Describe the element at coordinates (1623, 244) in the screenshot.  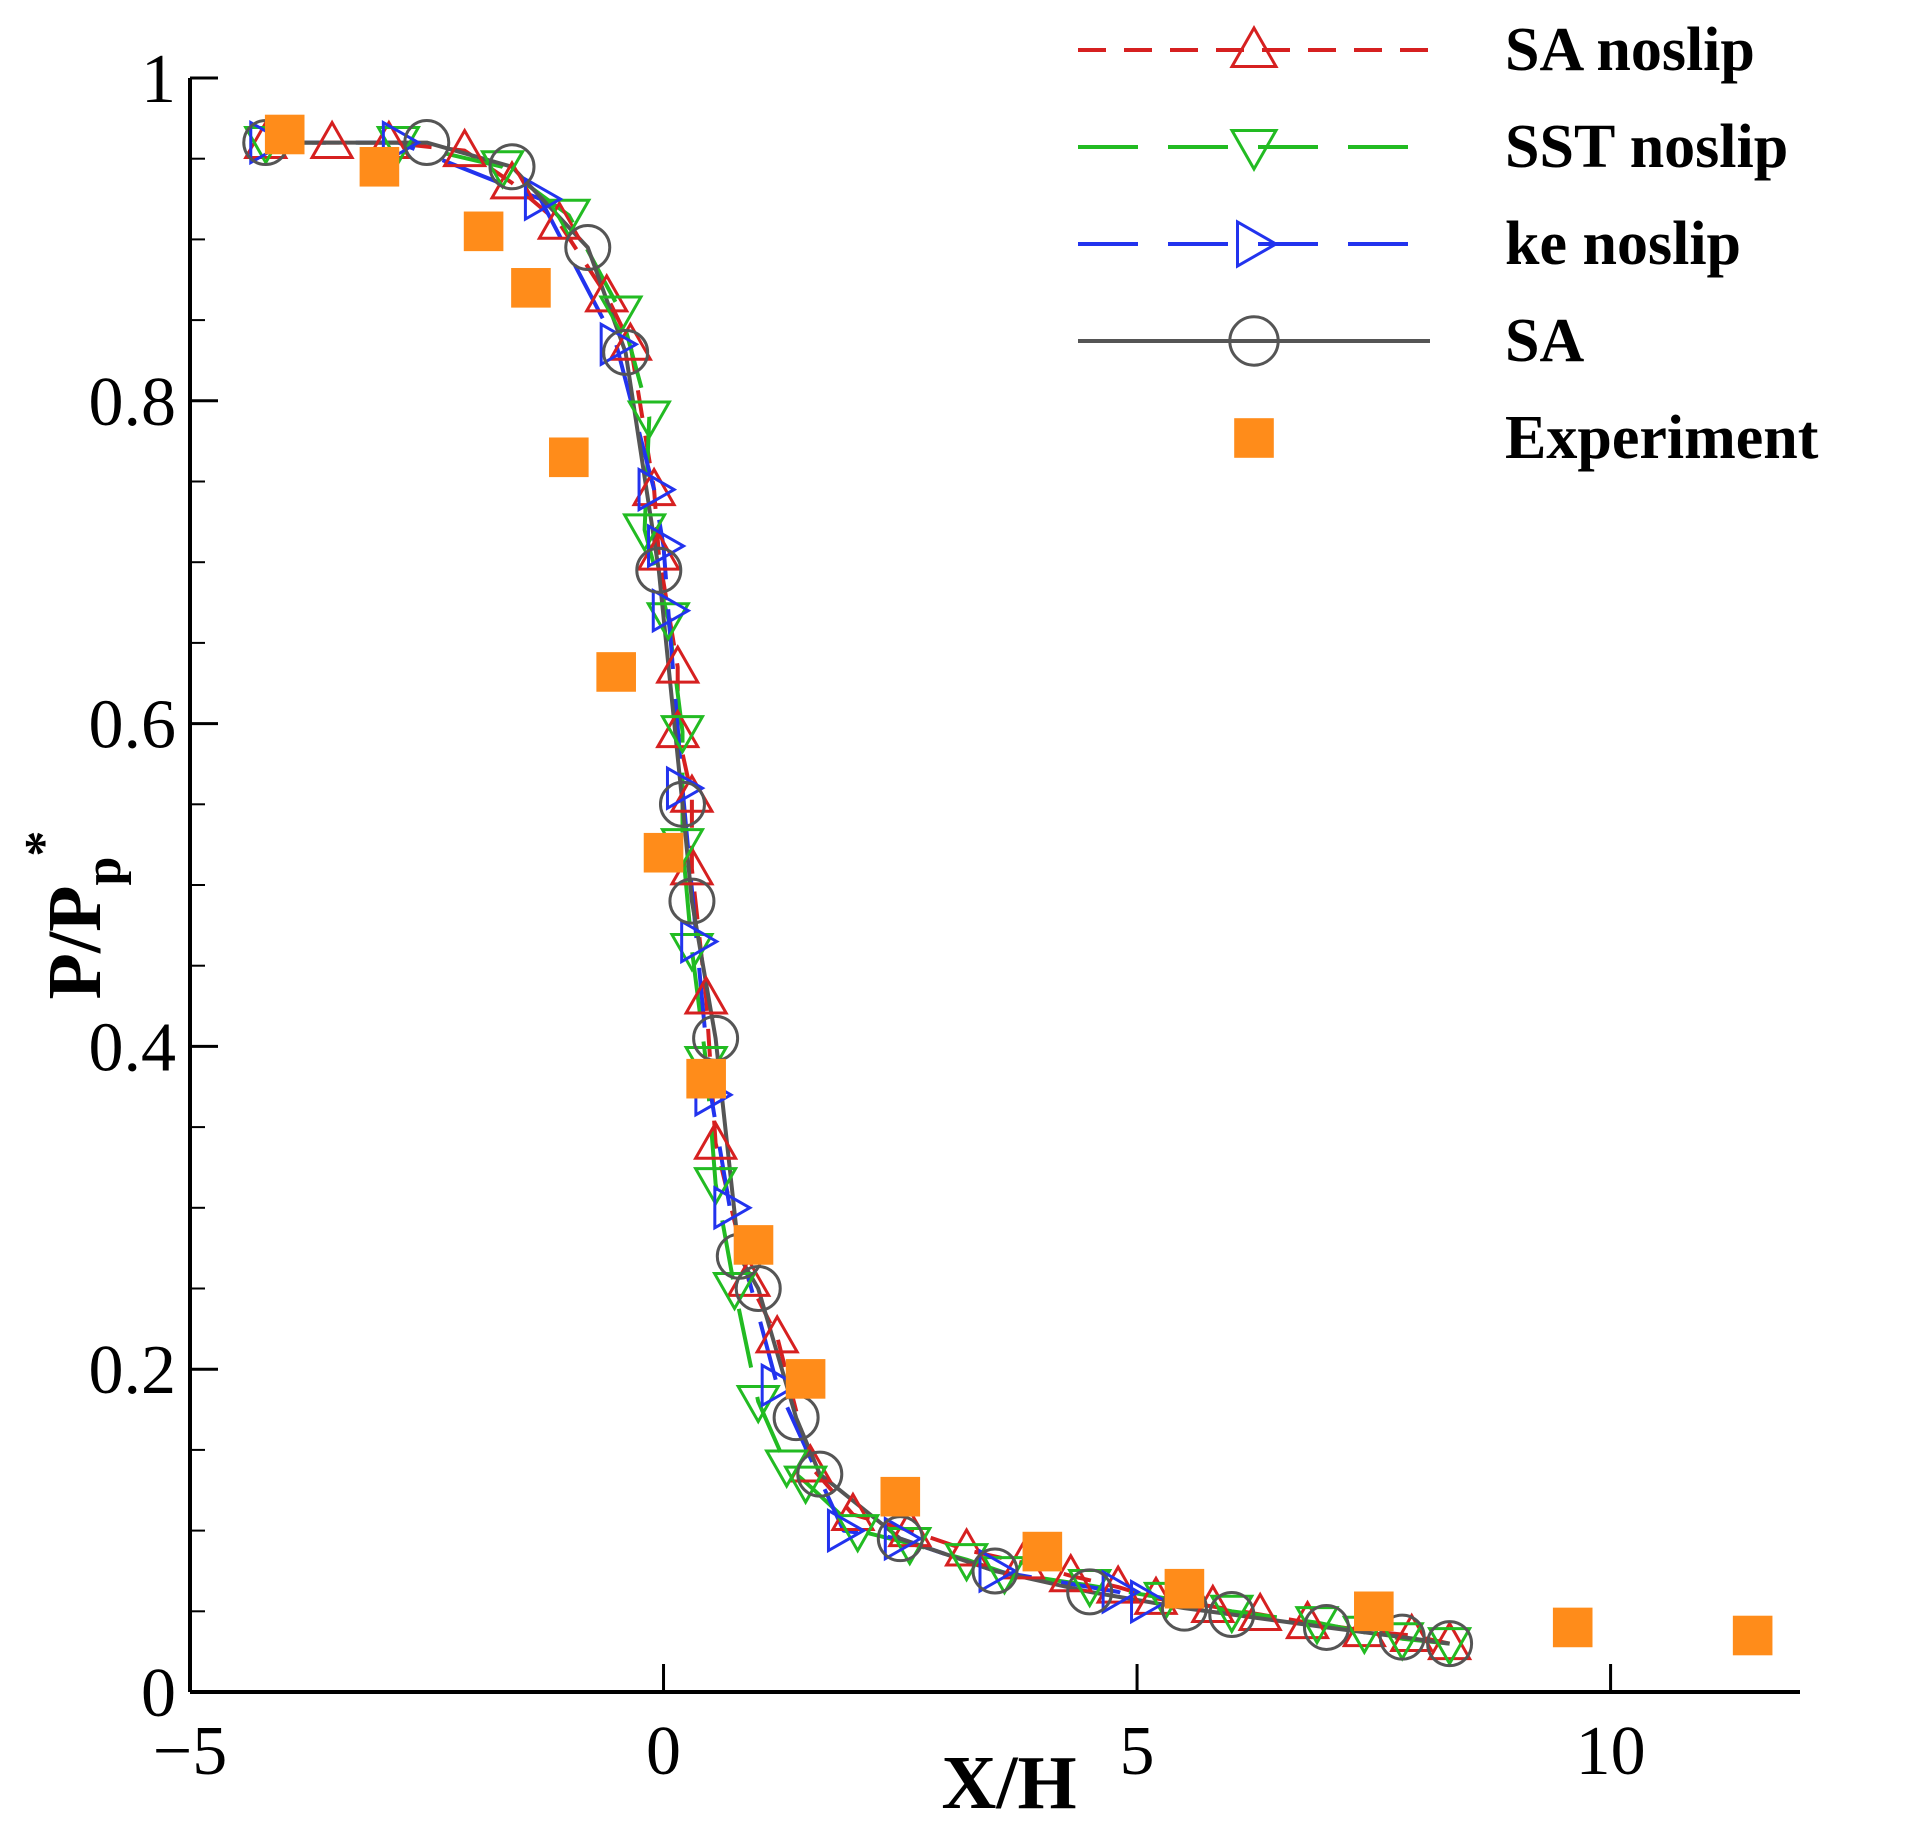
I see `legend-label: ke noslip` at that location.